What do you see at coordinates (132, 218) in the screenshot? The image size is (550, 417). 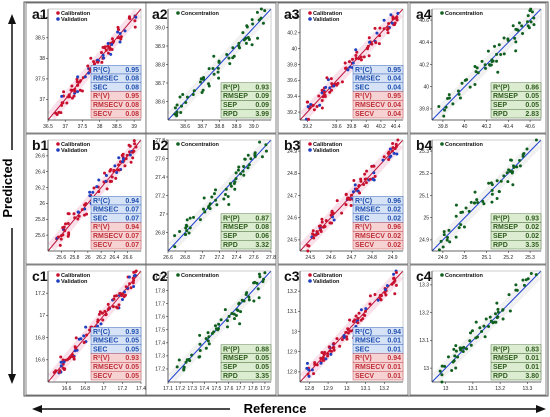 I see `stats-value: 0.07` at bounding box center [132, 218].